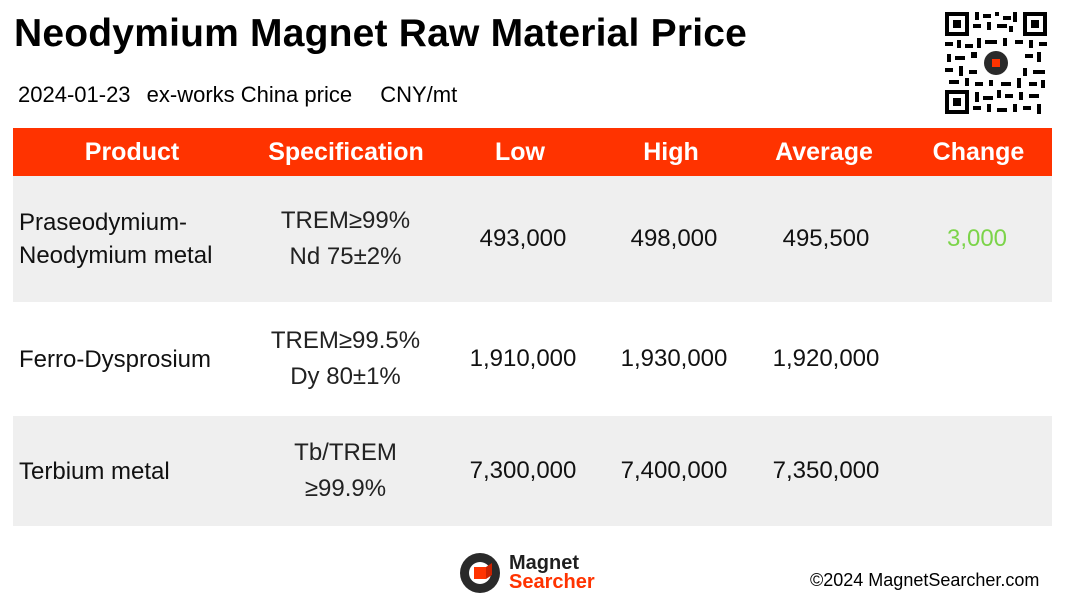  Describe the element at coordinates (345, 452) in the screenshot. I see `specification-line1: Tb/TREM` at that location.